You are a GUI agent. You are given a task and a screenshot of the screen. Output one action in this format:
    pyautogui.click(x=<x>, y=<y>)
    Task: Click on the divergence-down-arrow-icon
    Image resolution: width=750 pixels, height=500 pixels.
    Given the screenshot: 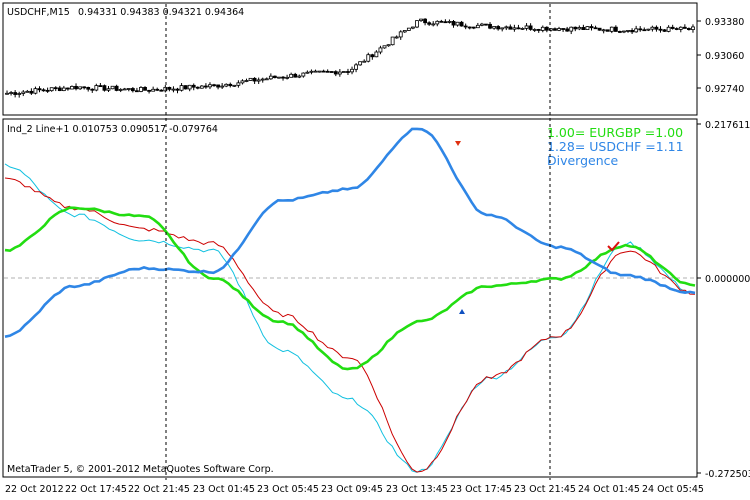 What is the action you would take?
    pyautogui.click(x=458, y=143)
    